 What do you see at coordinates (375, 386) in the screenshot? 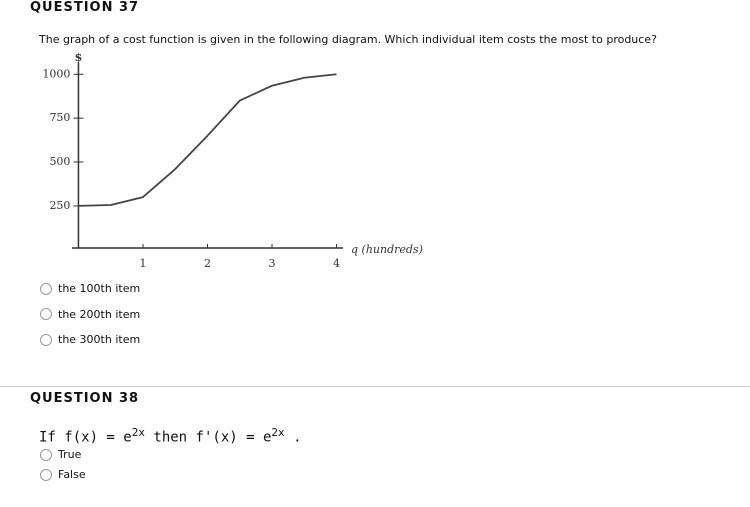
I see `separator` at bounding box center [375, 386].